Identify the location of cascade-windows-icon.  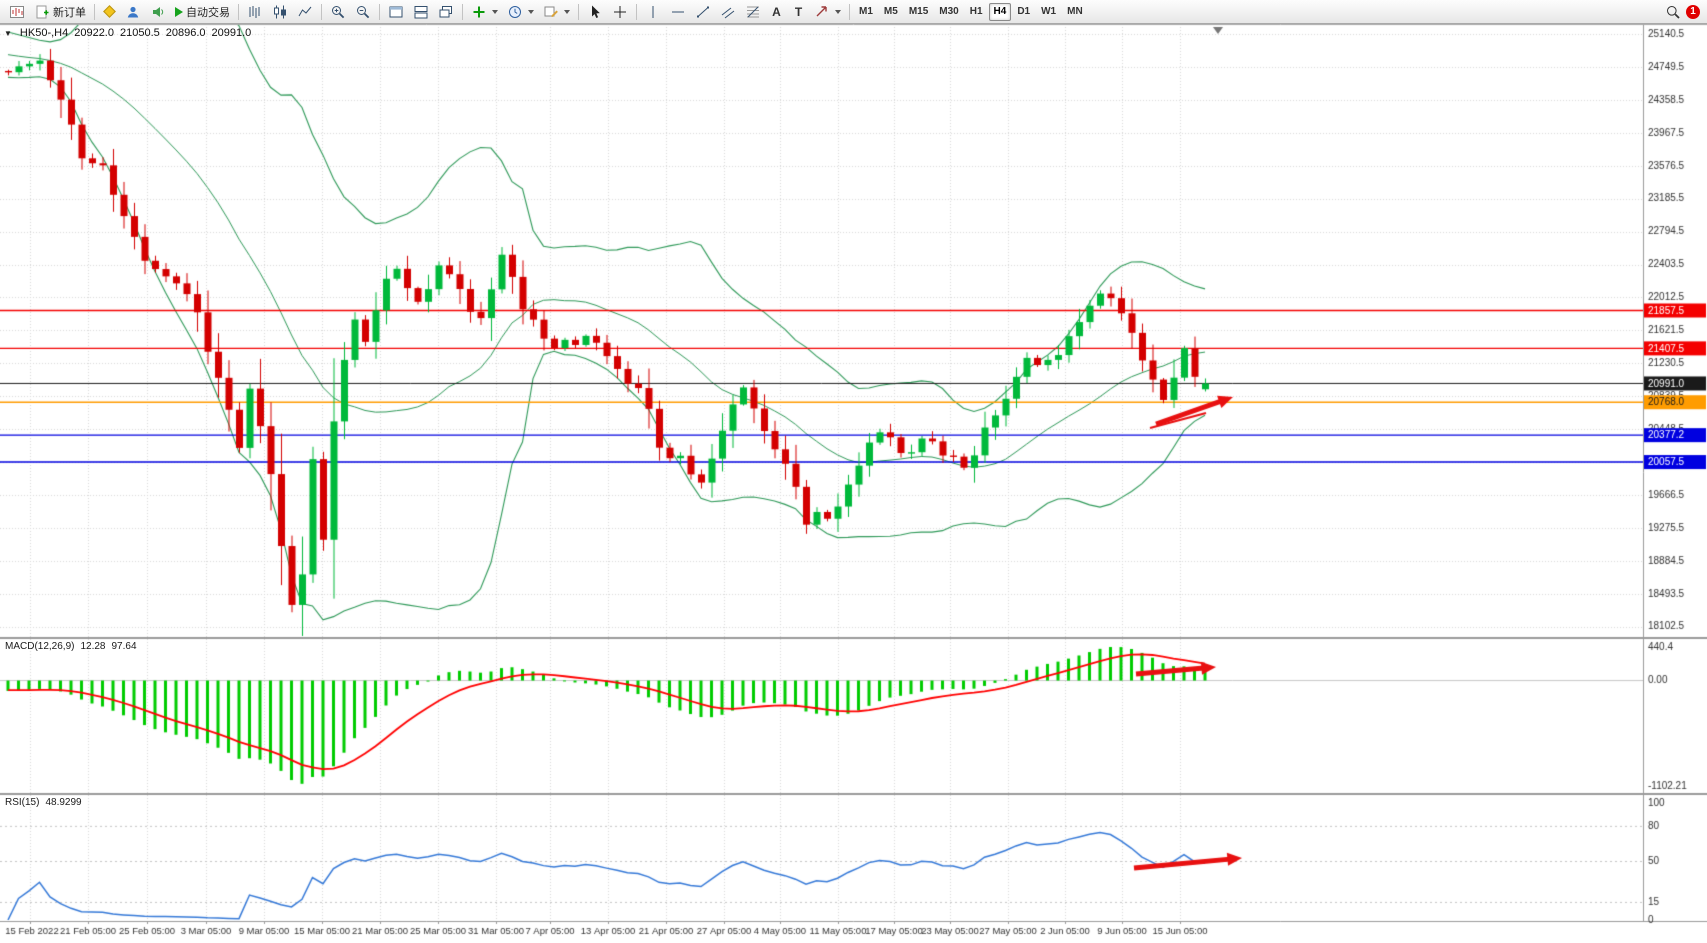
(445, 11).